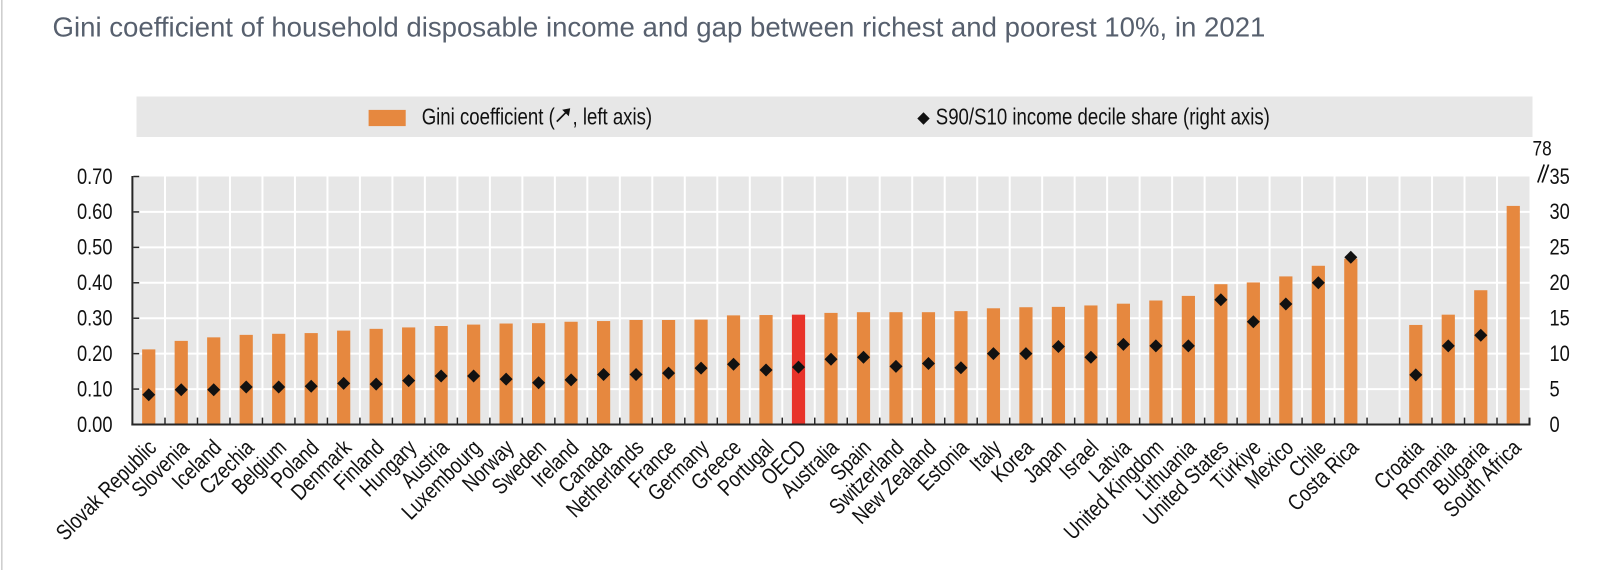 This screenshot has height=579, width=1620. I want to click on svg-text: 10, so click(1560, 354).